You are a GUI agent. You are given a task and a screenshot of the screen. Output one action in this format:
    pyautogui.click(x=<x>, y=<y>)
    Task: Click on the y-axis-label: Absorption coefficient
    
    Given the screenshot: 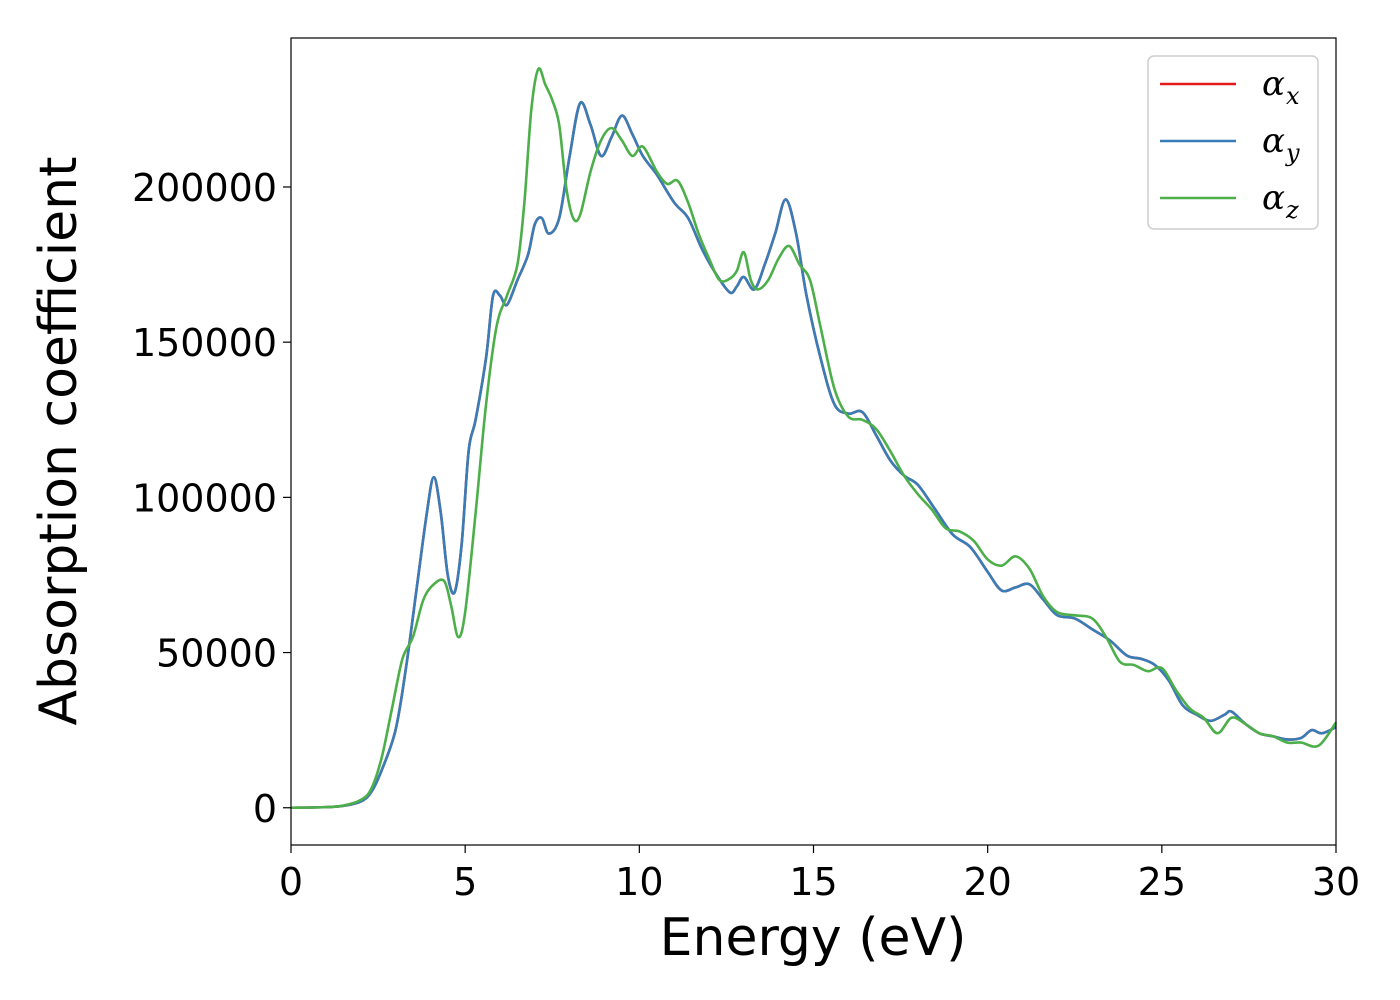 What is the action you would take?
    pyautogui.click(x=59, y=440)
    